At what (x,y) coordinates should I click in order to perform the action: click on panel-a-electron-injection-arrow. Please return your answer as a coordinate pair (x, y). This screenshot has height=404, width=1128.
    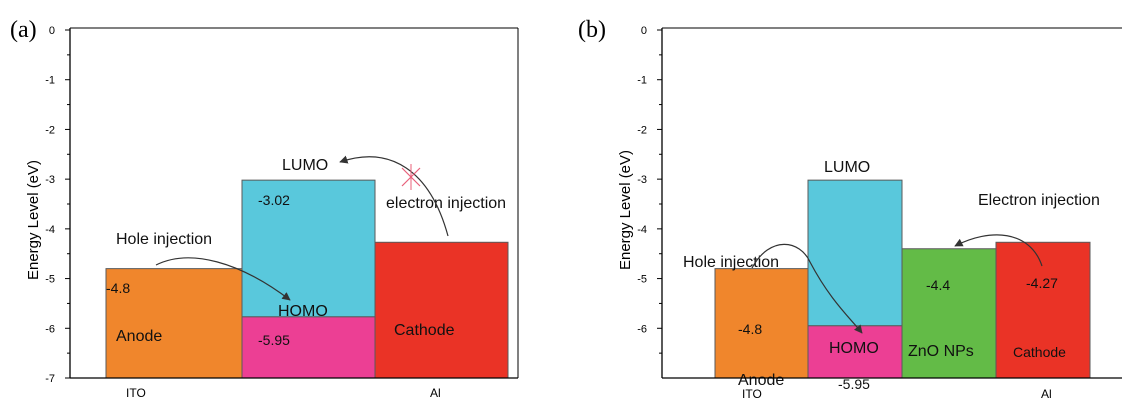
    Looking at the image, I should click on (394, 196).